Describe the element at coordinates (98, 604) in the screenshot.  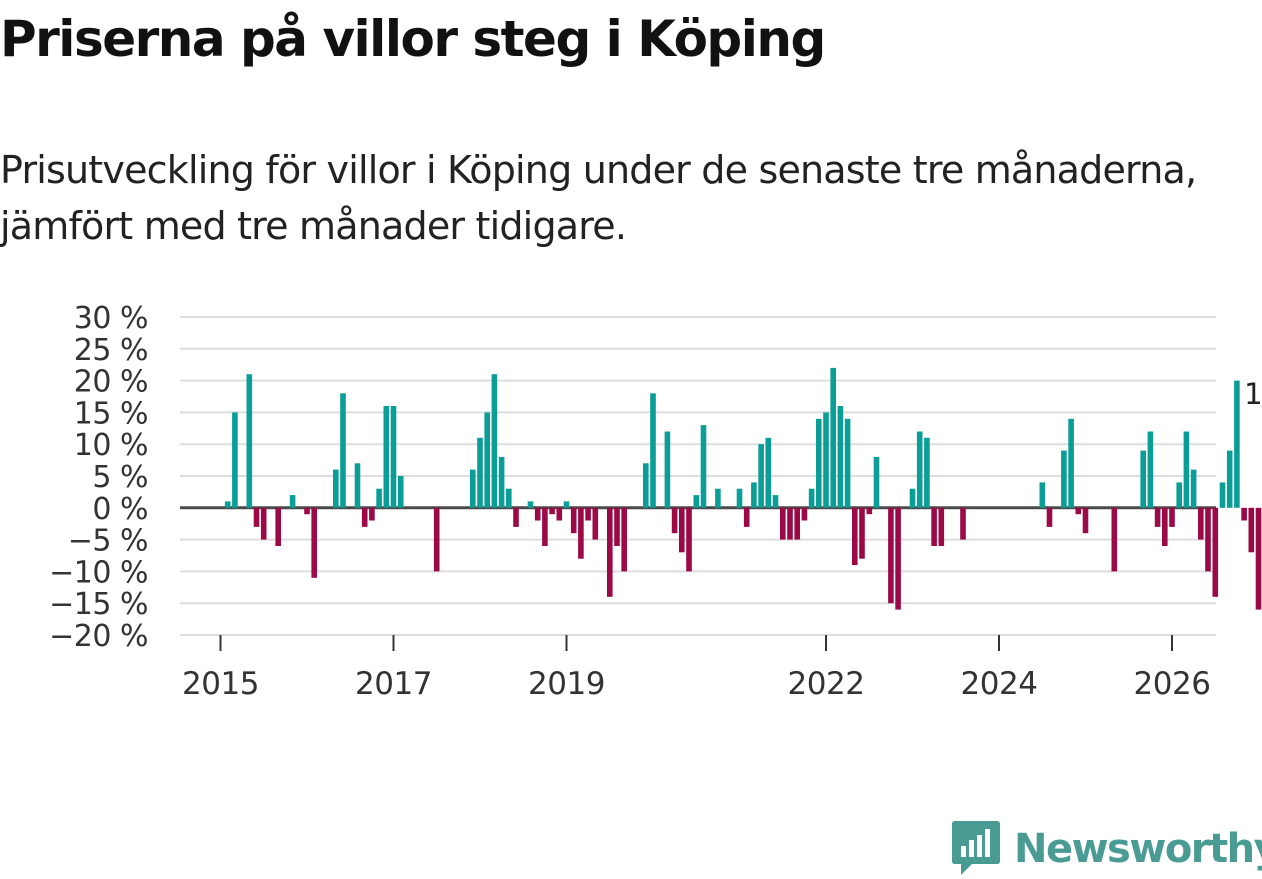
I see `y-tick-label: −15 %` at that location.